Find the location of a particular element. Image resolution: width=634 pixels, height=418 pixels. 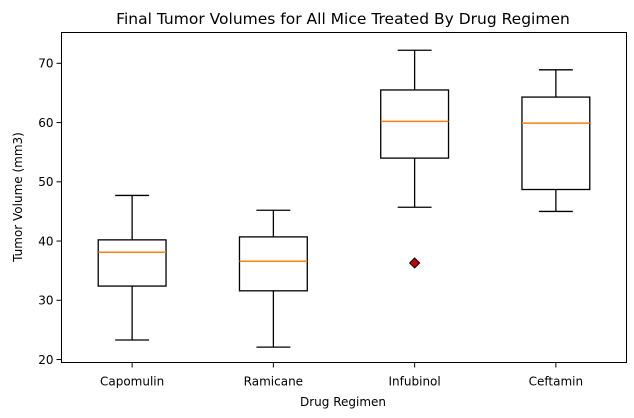

x-tick-label-ceftamin: Ceftamin is located at coordinates (556, 382).